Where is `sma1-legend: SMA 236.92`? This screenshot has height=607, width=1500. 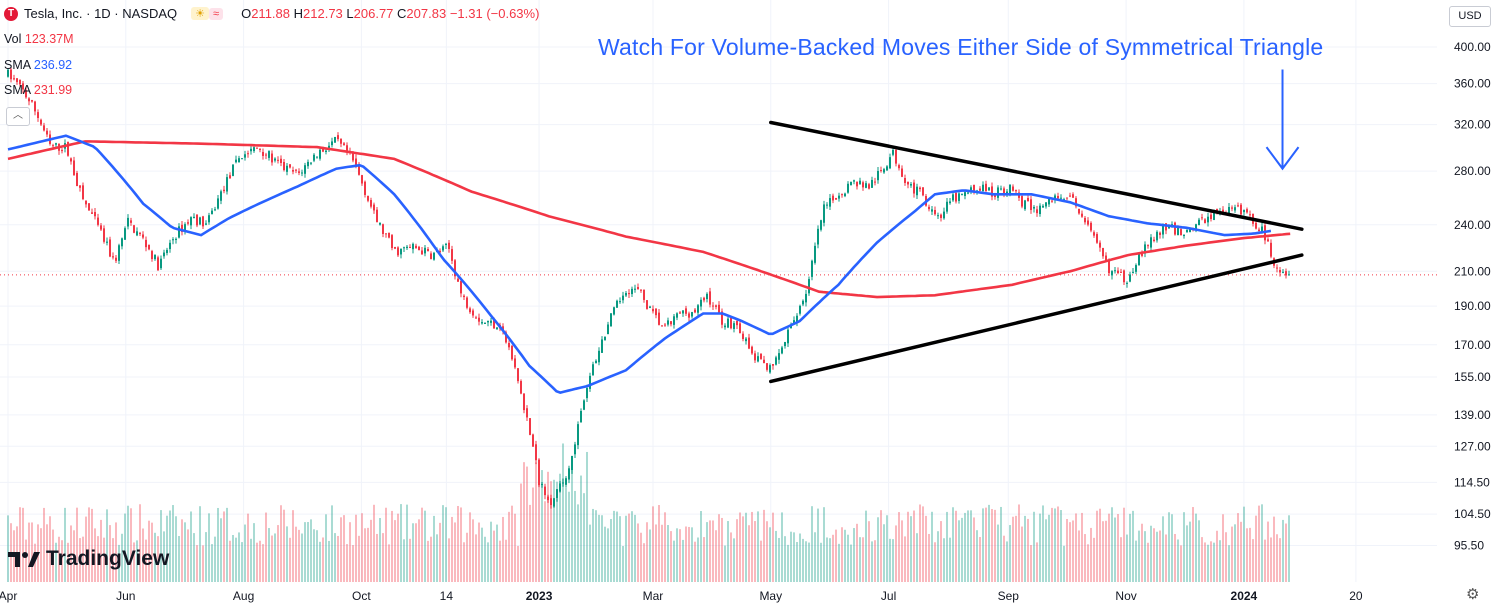 sma1-legend: SMA 236.92 is located at coordinates (38, 65).